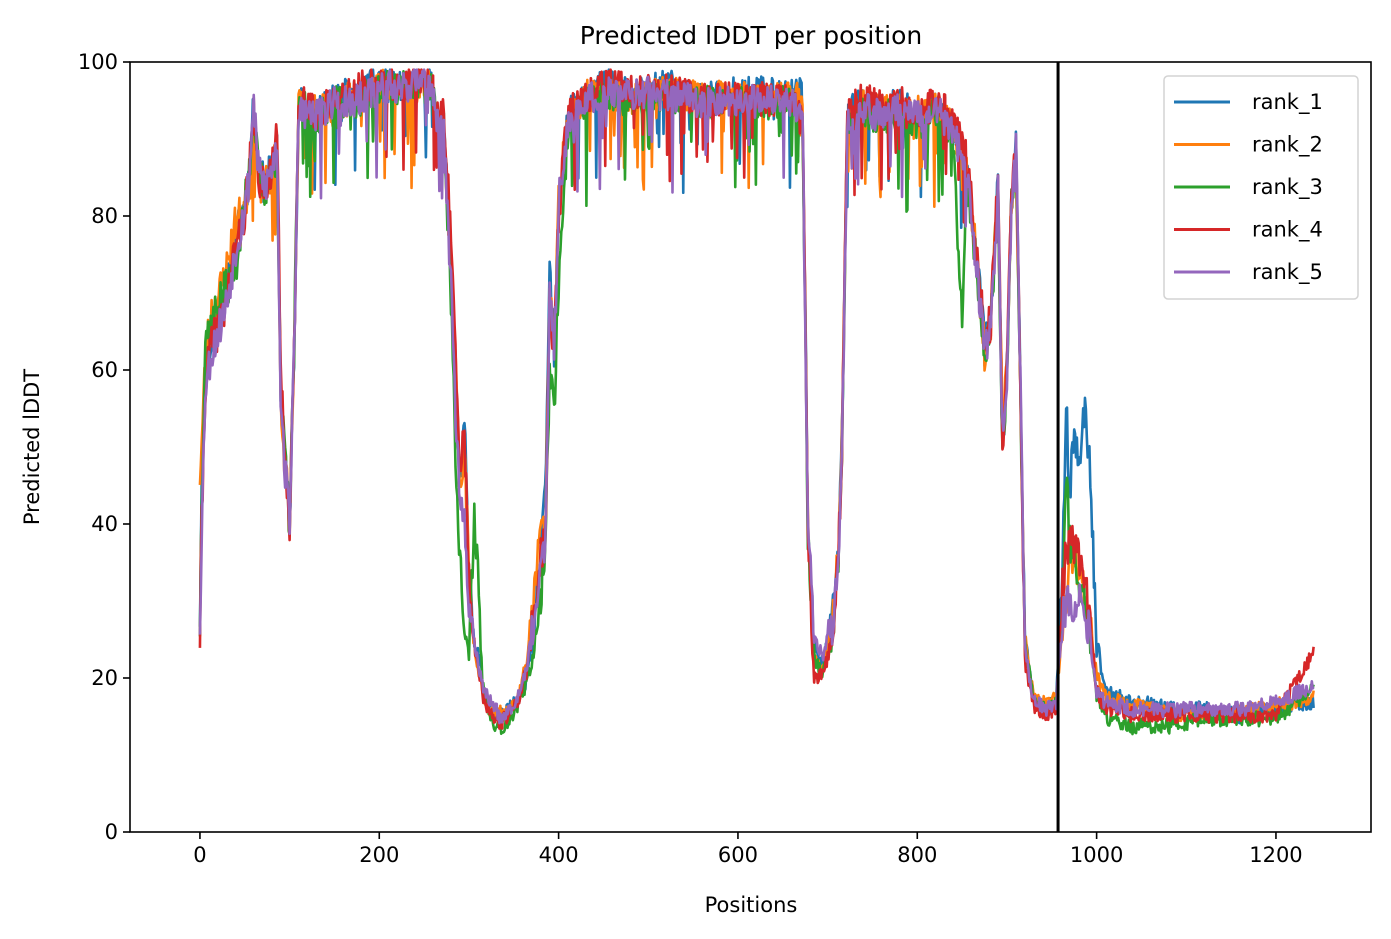  Describe the element at coordinates (751, 905) in the screenshot. I see `x-axis-title: Positions` at that location.